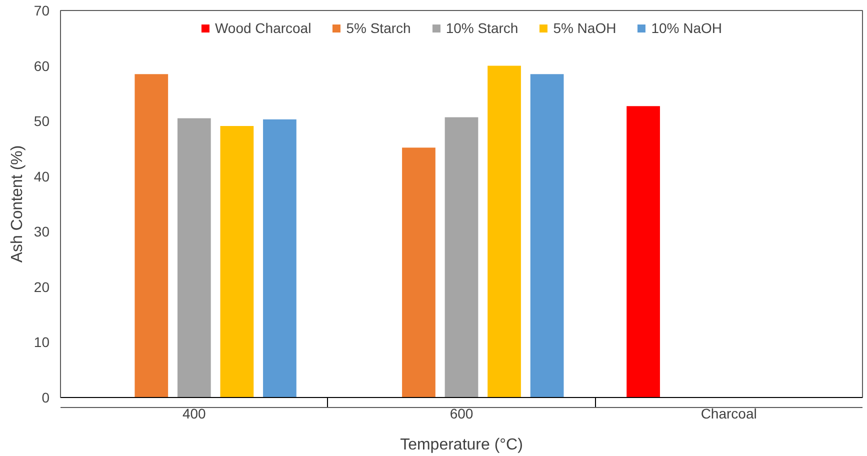 This screenshot has width=867, height=456. What do you see at coordinates (686, 28) in the screenshot?
I see `legend-label: 10% NaOH` at bounding box center [686, 28].